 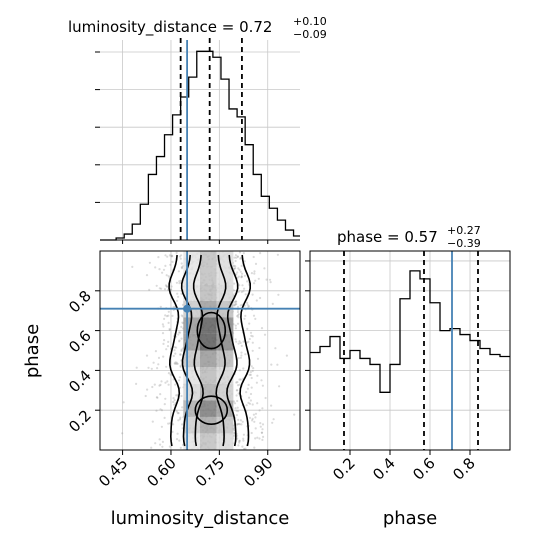 I want to click on joint-contour-outer-right, so click(x=245, y=350).